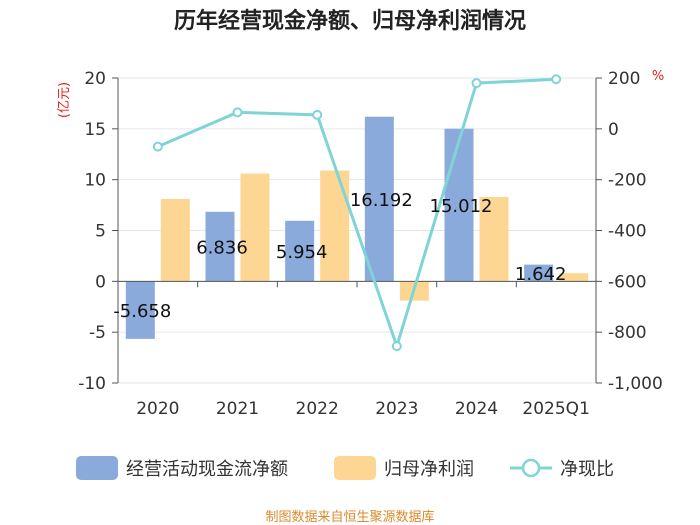 The height and width of the screenshot is (525, 700). What do you see at coordinates (97, 333) in the screenshot?
I see `left-tick-label: -5` at bounding box center [97, 333].